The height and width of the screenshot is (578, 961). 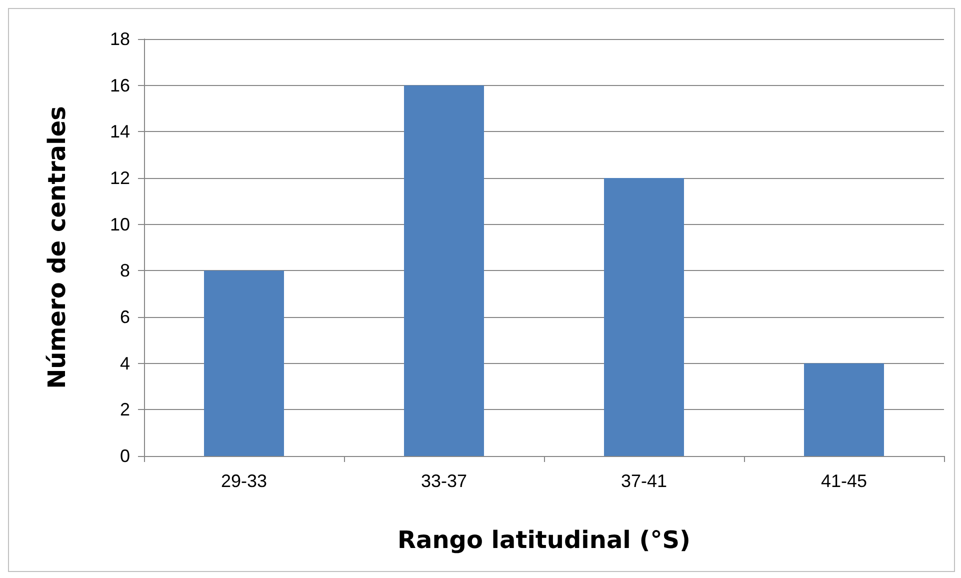 I want to click on y-tick-label: 0, so click(x=125, y=456).